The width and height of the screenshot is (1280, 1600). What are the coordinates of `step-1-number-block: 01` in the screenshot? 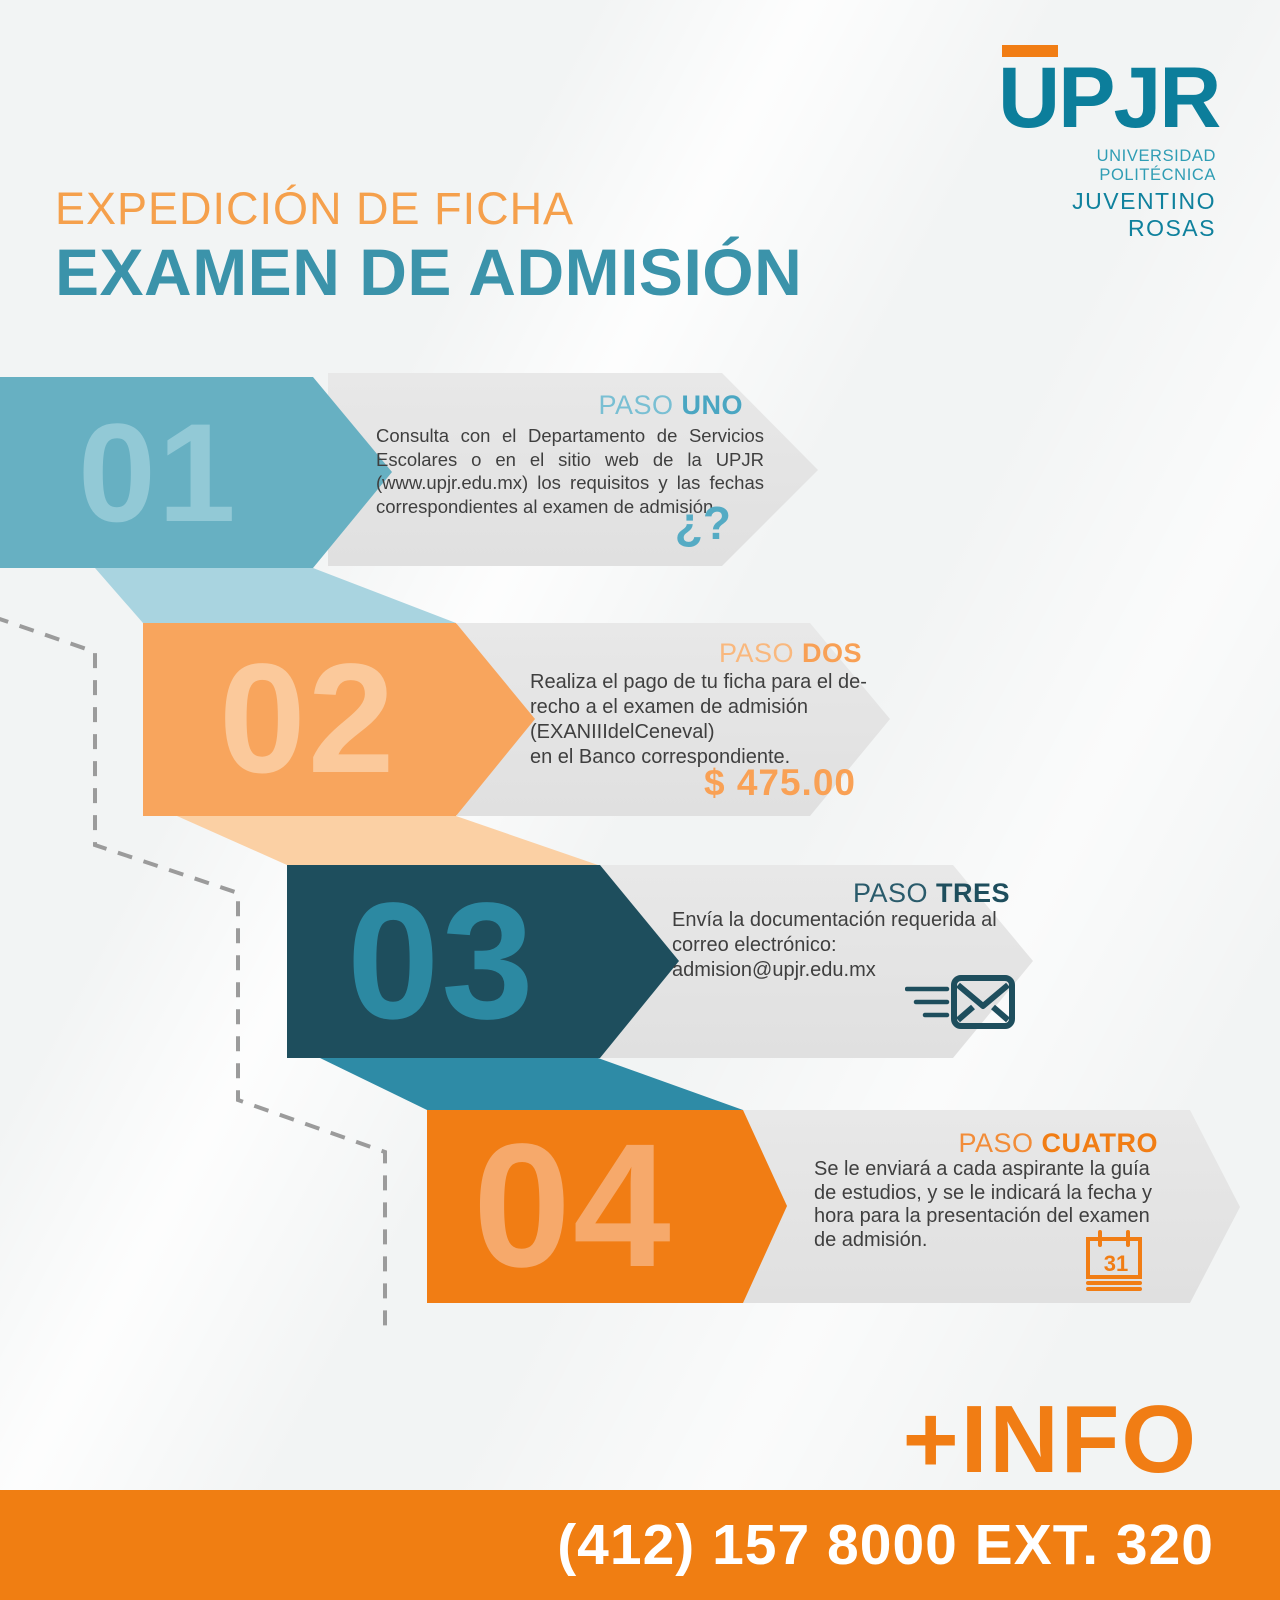 It's located at (196, 472).